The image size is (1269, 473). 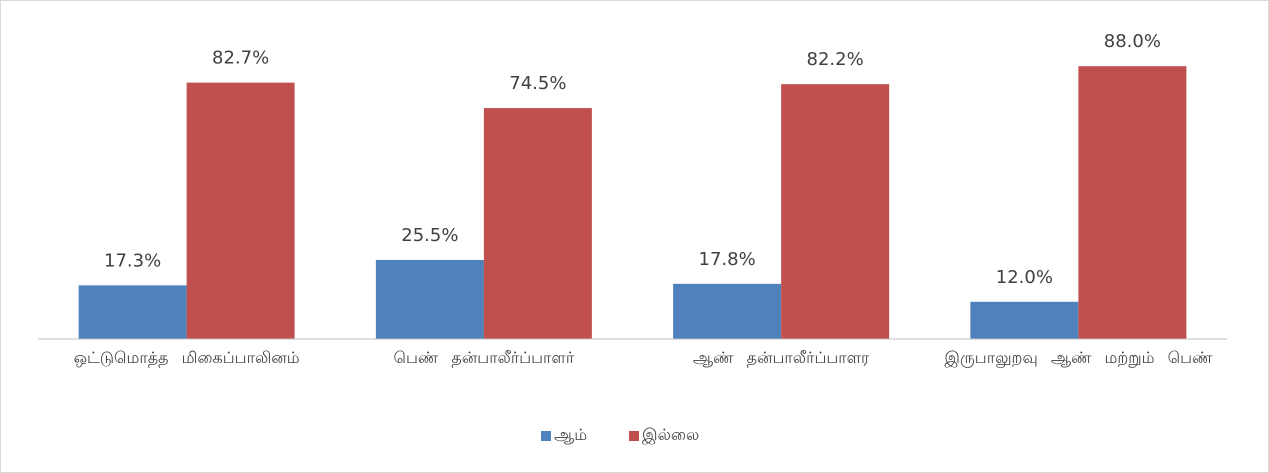 What do you see at coordinates (781, 357) in the screenshot?
I see `x-tick-label: ஆண் தன்பாலீர்ப்பாளர` at bounding box center [781, 357].